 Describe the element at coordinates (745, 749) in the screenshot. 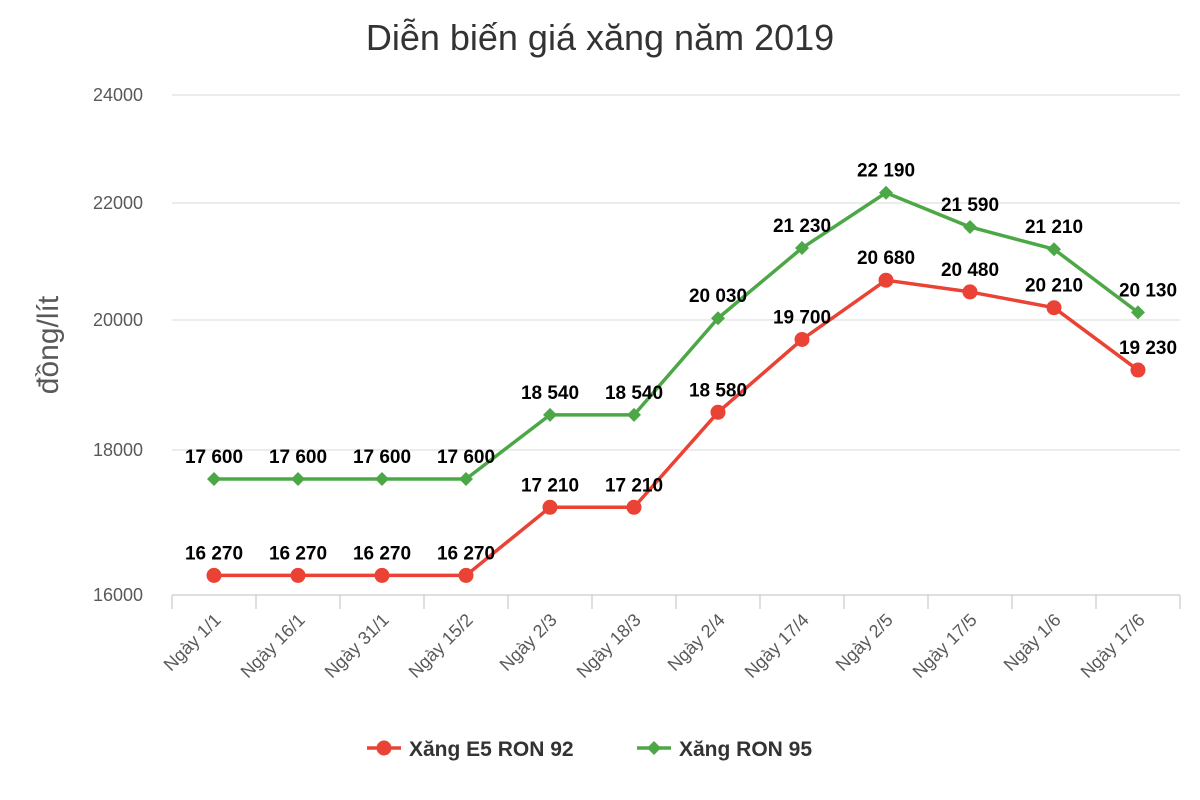

I see `legend-label: Xăng RON 95` at that location.